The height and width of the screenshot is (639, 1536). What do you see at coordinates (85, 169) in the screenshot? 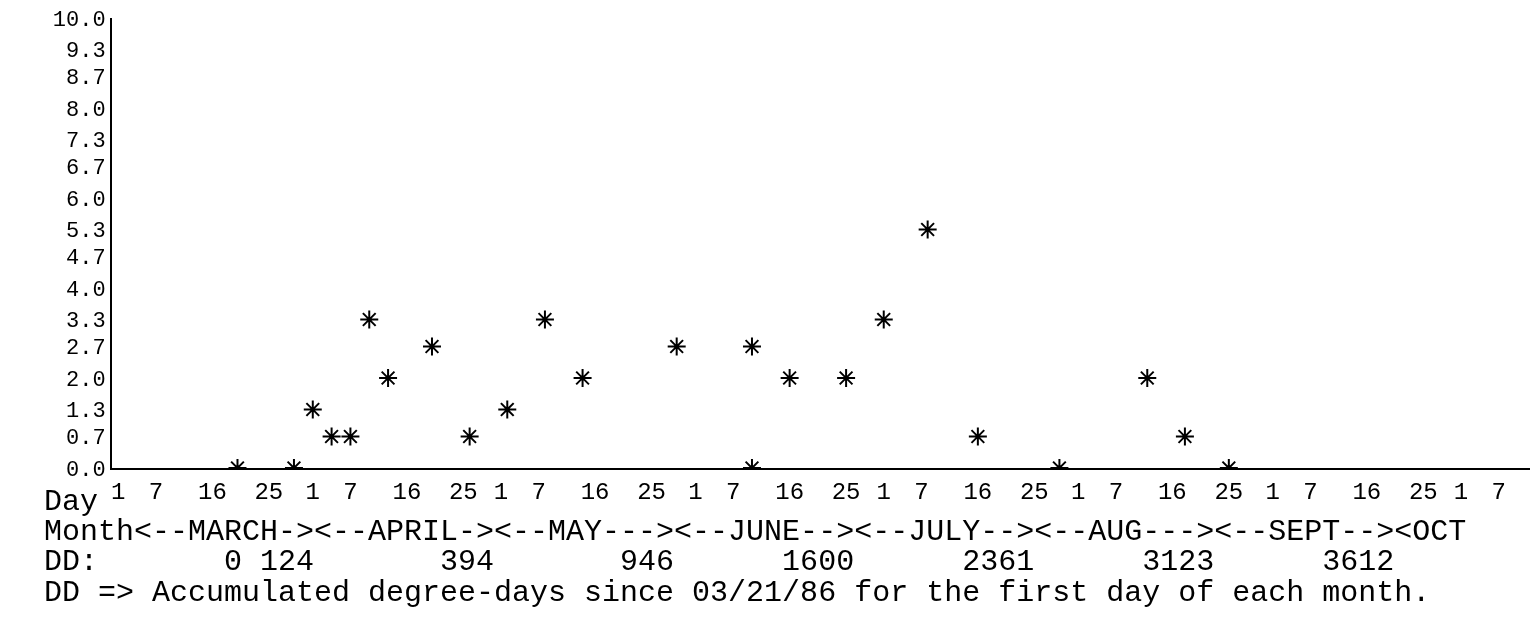
I see `y-tick-label: 6.7` at bounding box center [85, 169].